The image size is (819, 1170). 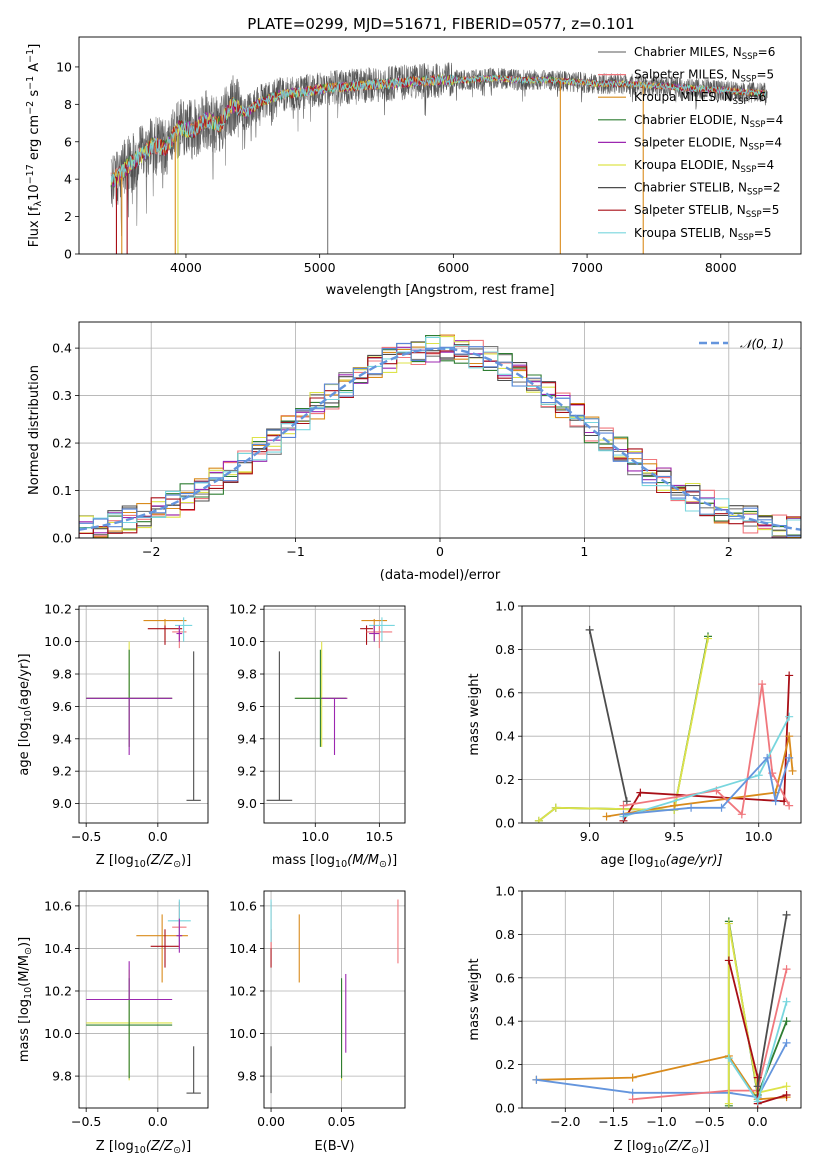 I want to click on errorbars-mass_vs_Z, so click(x=143, y=996).